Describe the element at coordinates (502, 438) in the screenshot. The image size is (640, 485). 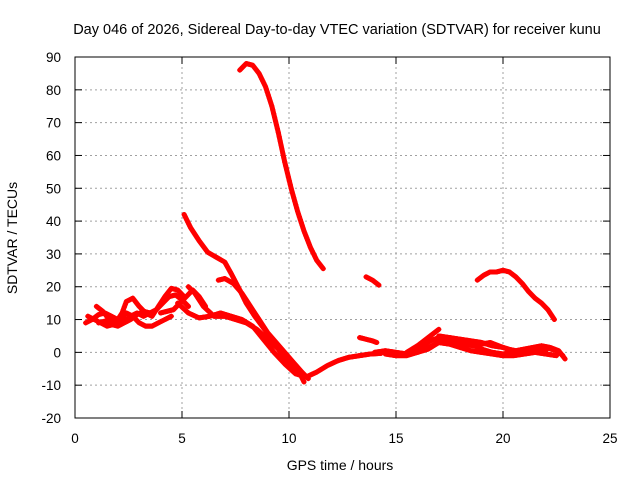
I see `x-tick-label: 20` at that location.